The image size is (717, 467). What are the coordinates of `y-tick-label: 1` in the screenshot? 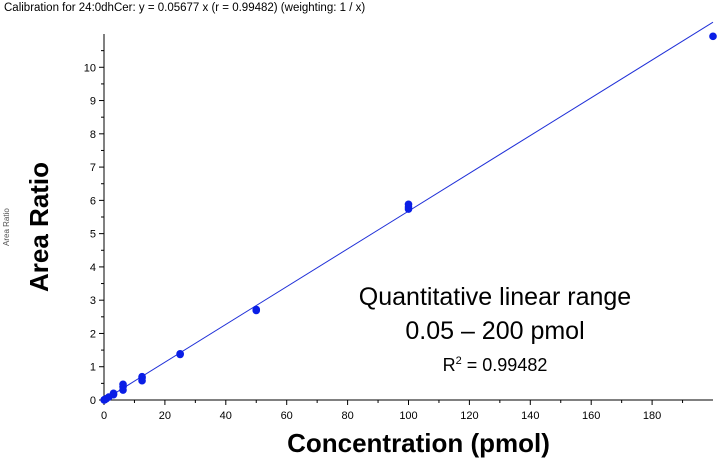 It's located at (93, 368).